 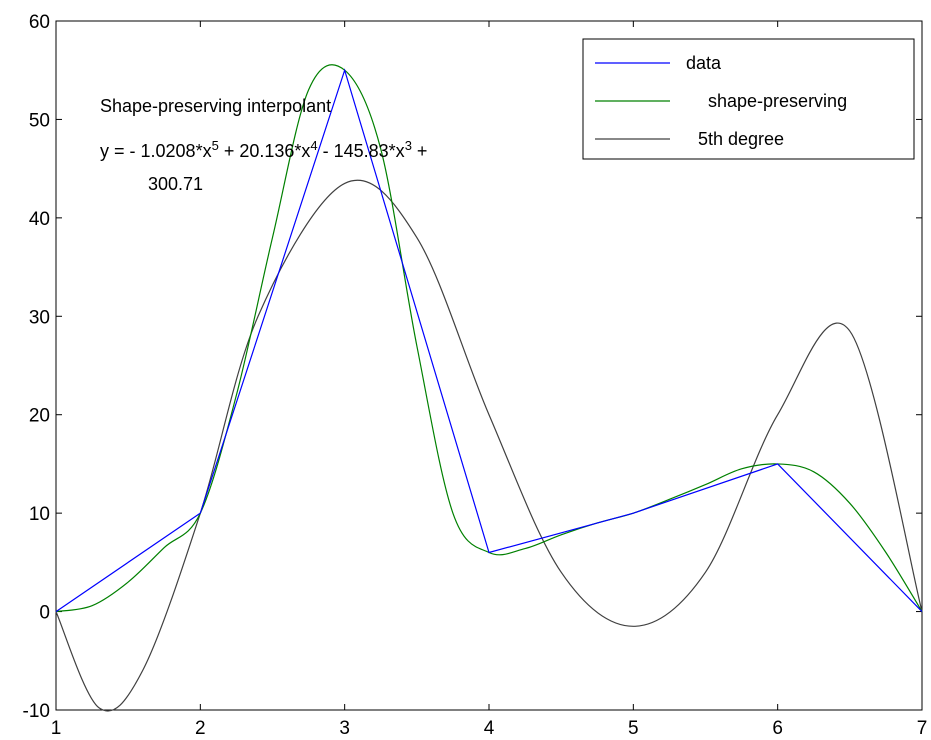 I want to click on equation-exponent: 4, so click(x=313, y=145).